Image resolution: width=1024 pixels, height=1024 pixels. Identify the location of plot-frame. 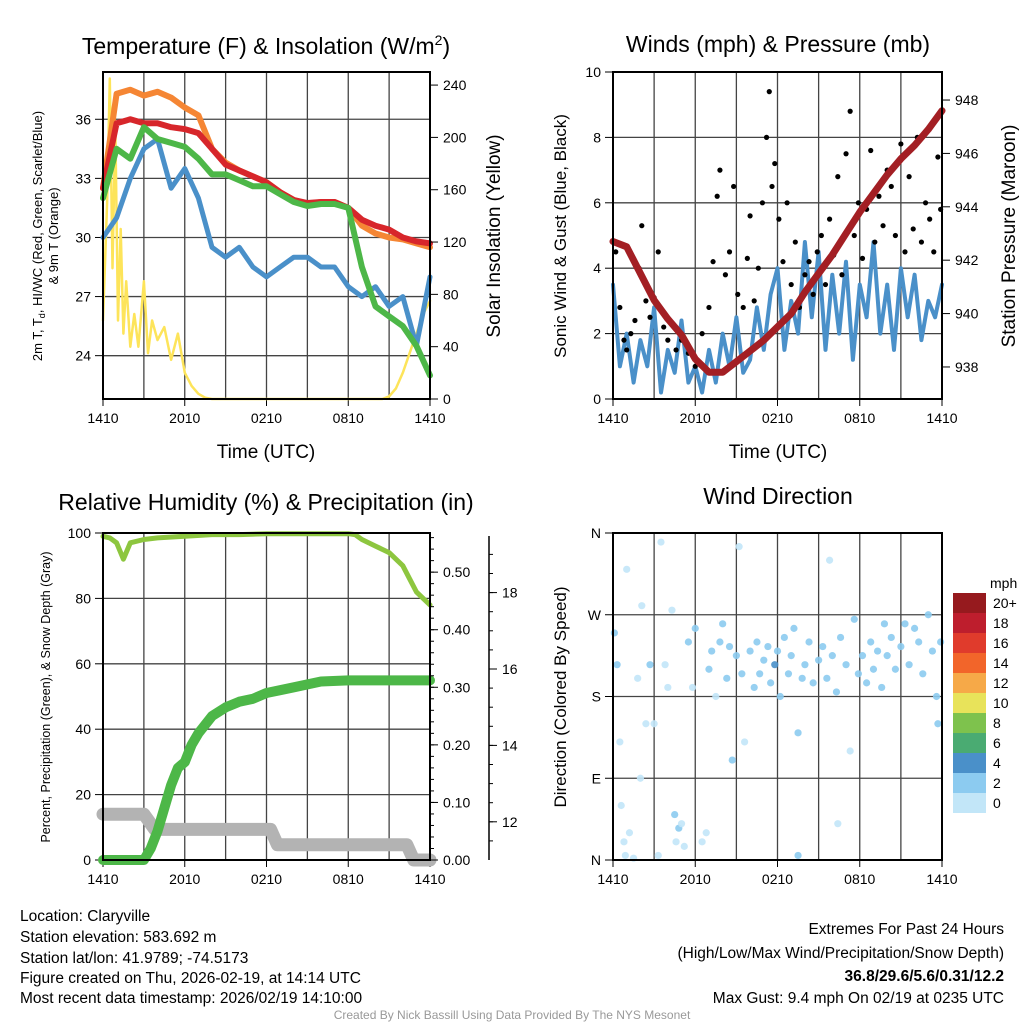
(777, 696).